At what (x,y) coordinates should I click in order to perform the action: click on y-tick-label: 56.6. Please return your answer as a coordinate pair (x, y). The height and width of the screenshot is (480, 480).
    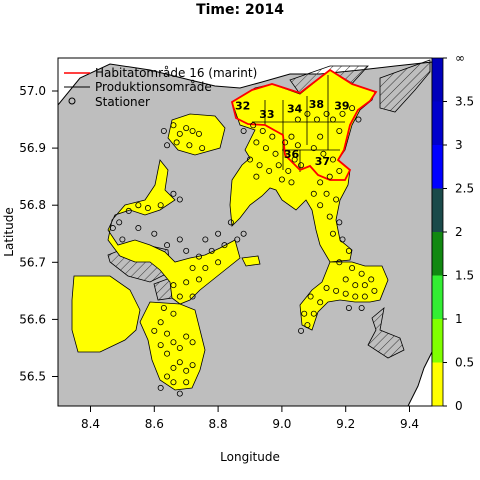
    Looking at the image, I should click on (32, 319).